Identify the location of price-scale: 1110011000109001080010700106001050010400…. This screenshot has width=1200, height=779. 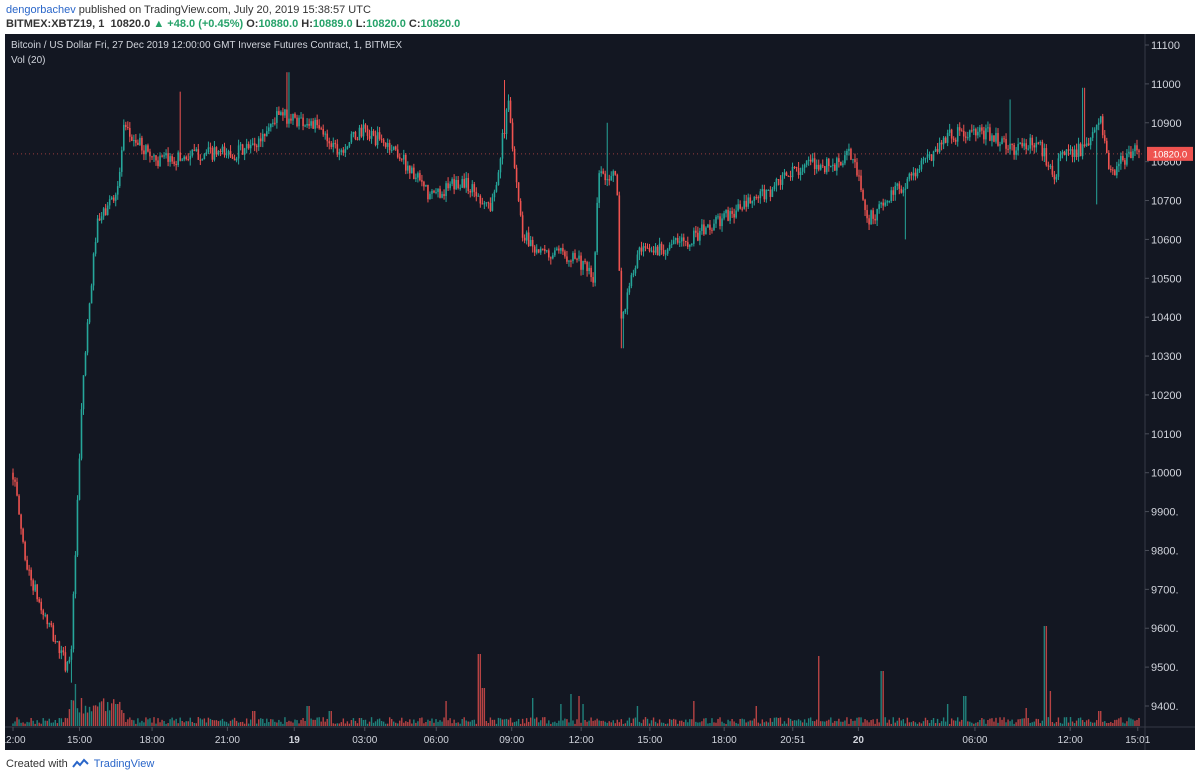
(1163, 376).